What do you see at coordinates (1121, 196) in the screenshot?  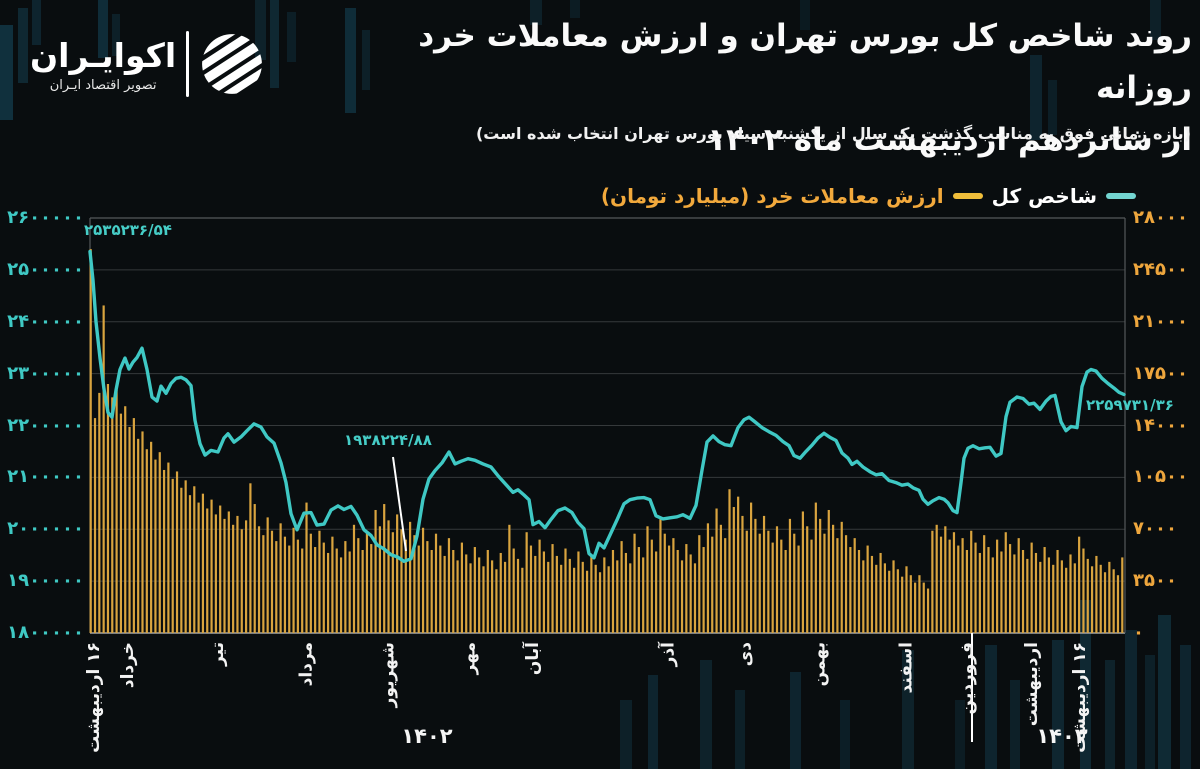 I see `index-line-swatch` at bounding box center [1121, 196].